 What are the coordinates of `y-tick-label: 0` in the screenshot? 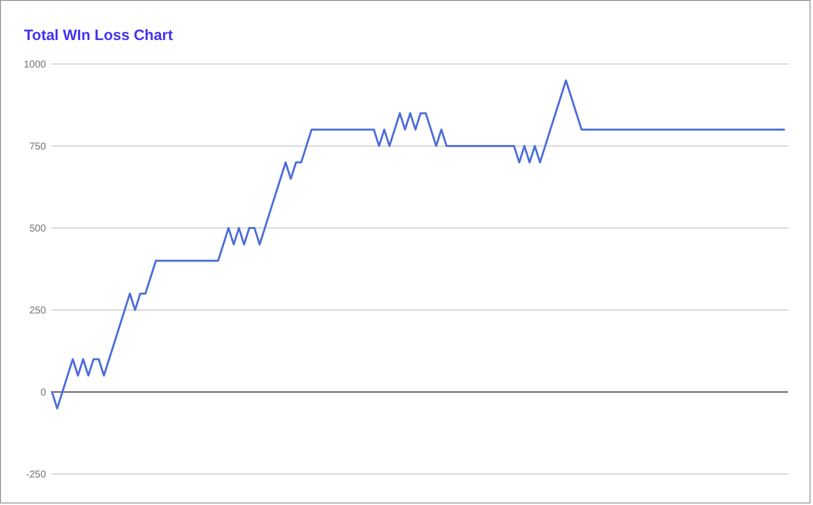 It's located at (43, 393).